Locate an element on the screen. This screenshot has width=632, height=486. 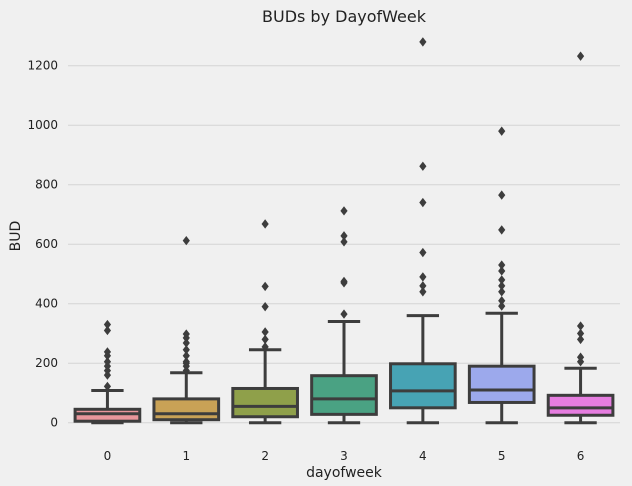
y-tick-label: 800 is located at coordinates (46, 185).